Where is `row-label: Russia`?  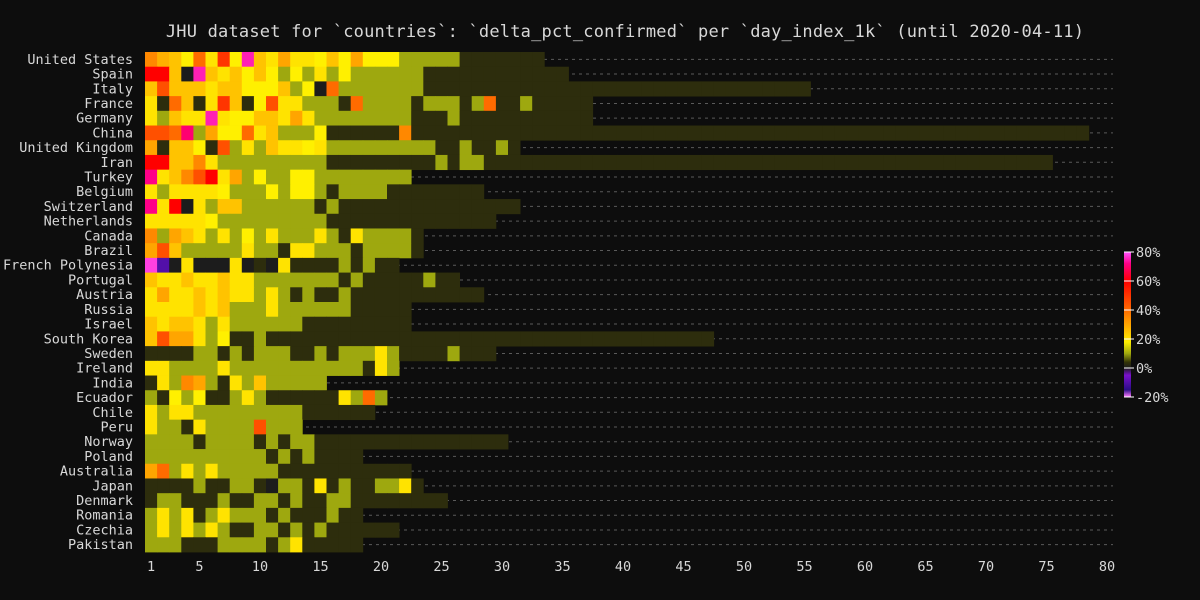 row-label: Russia is located at coordinates (108, 310).